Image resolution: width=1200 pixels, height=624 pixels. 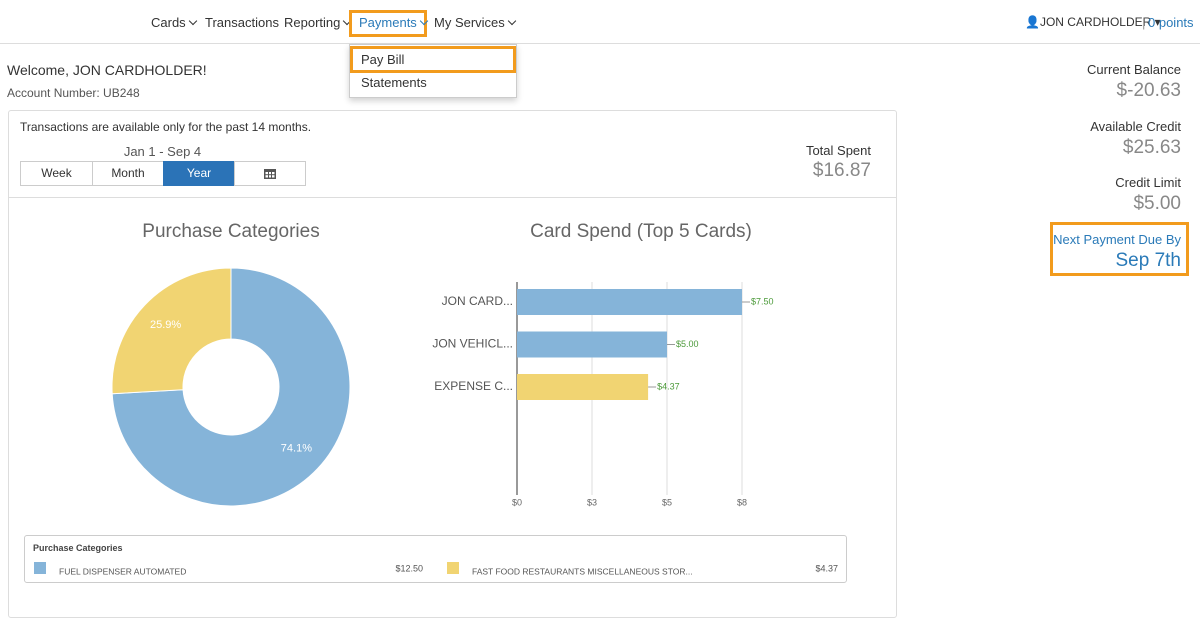 I want to click on total-value: $16.87, so click(x=841, y=170).